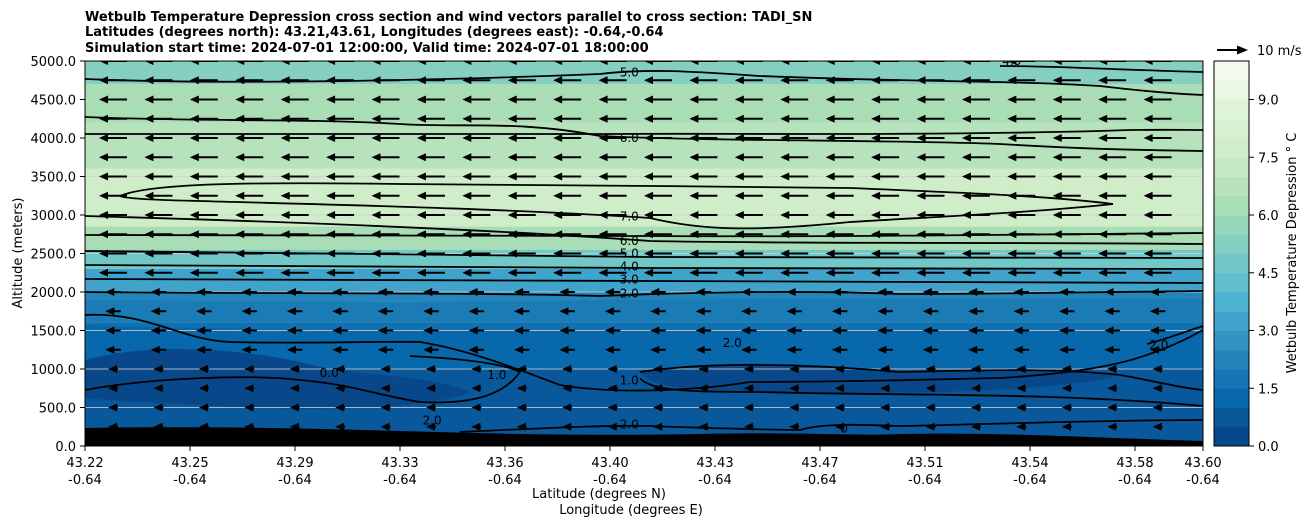 This screenshot has width=1312, height=526. Describe the element at coordinates (54, 332) in the screenshot. I see `y-tick-label: 1500.0` at that location.